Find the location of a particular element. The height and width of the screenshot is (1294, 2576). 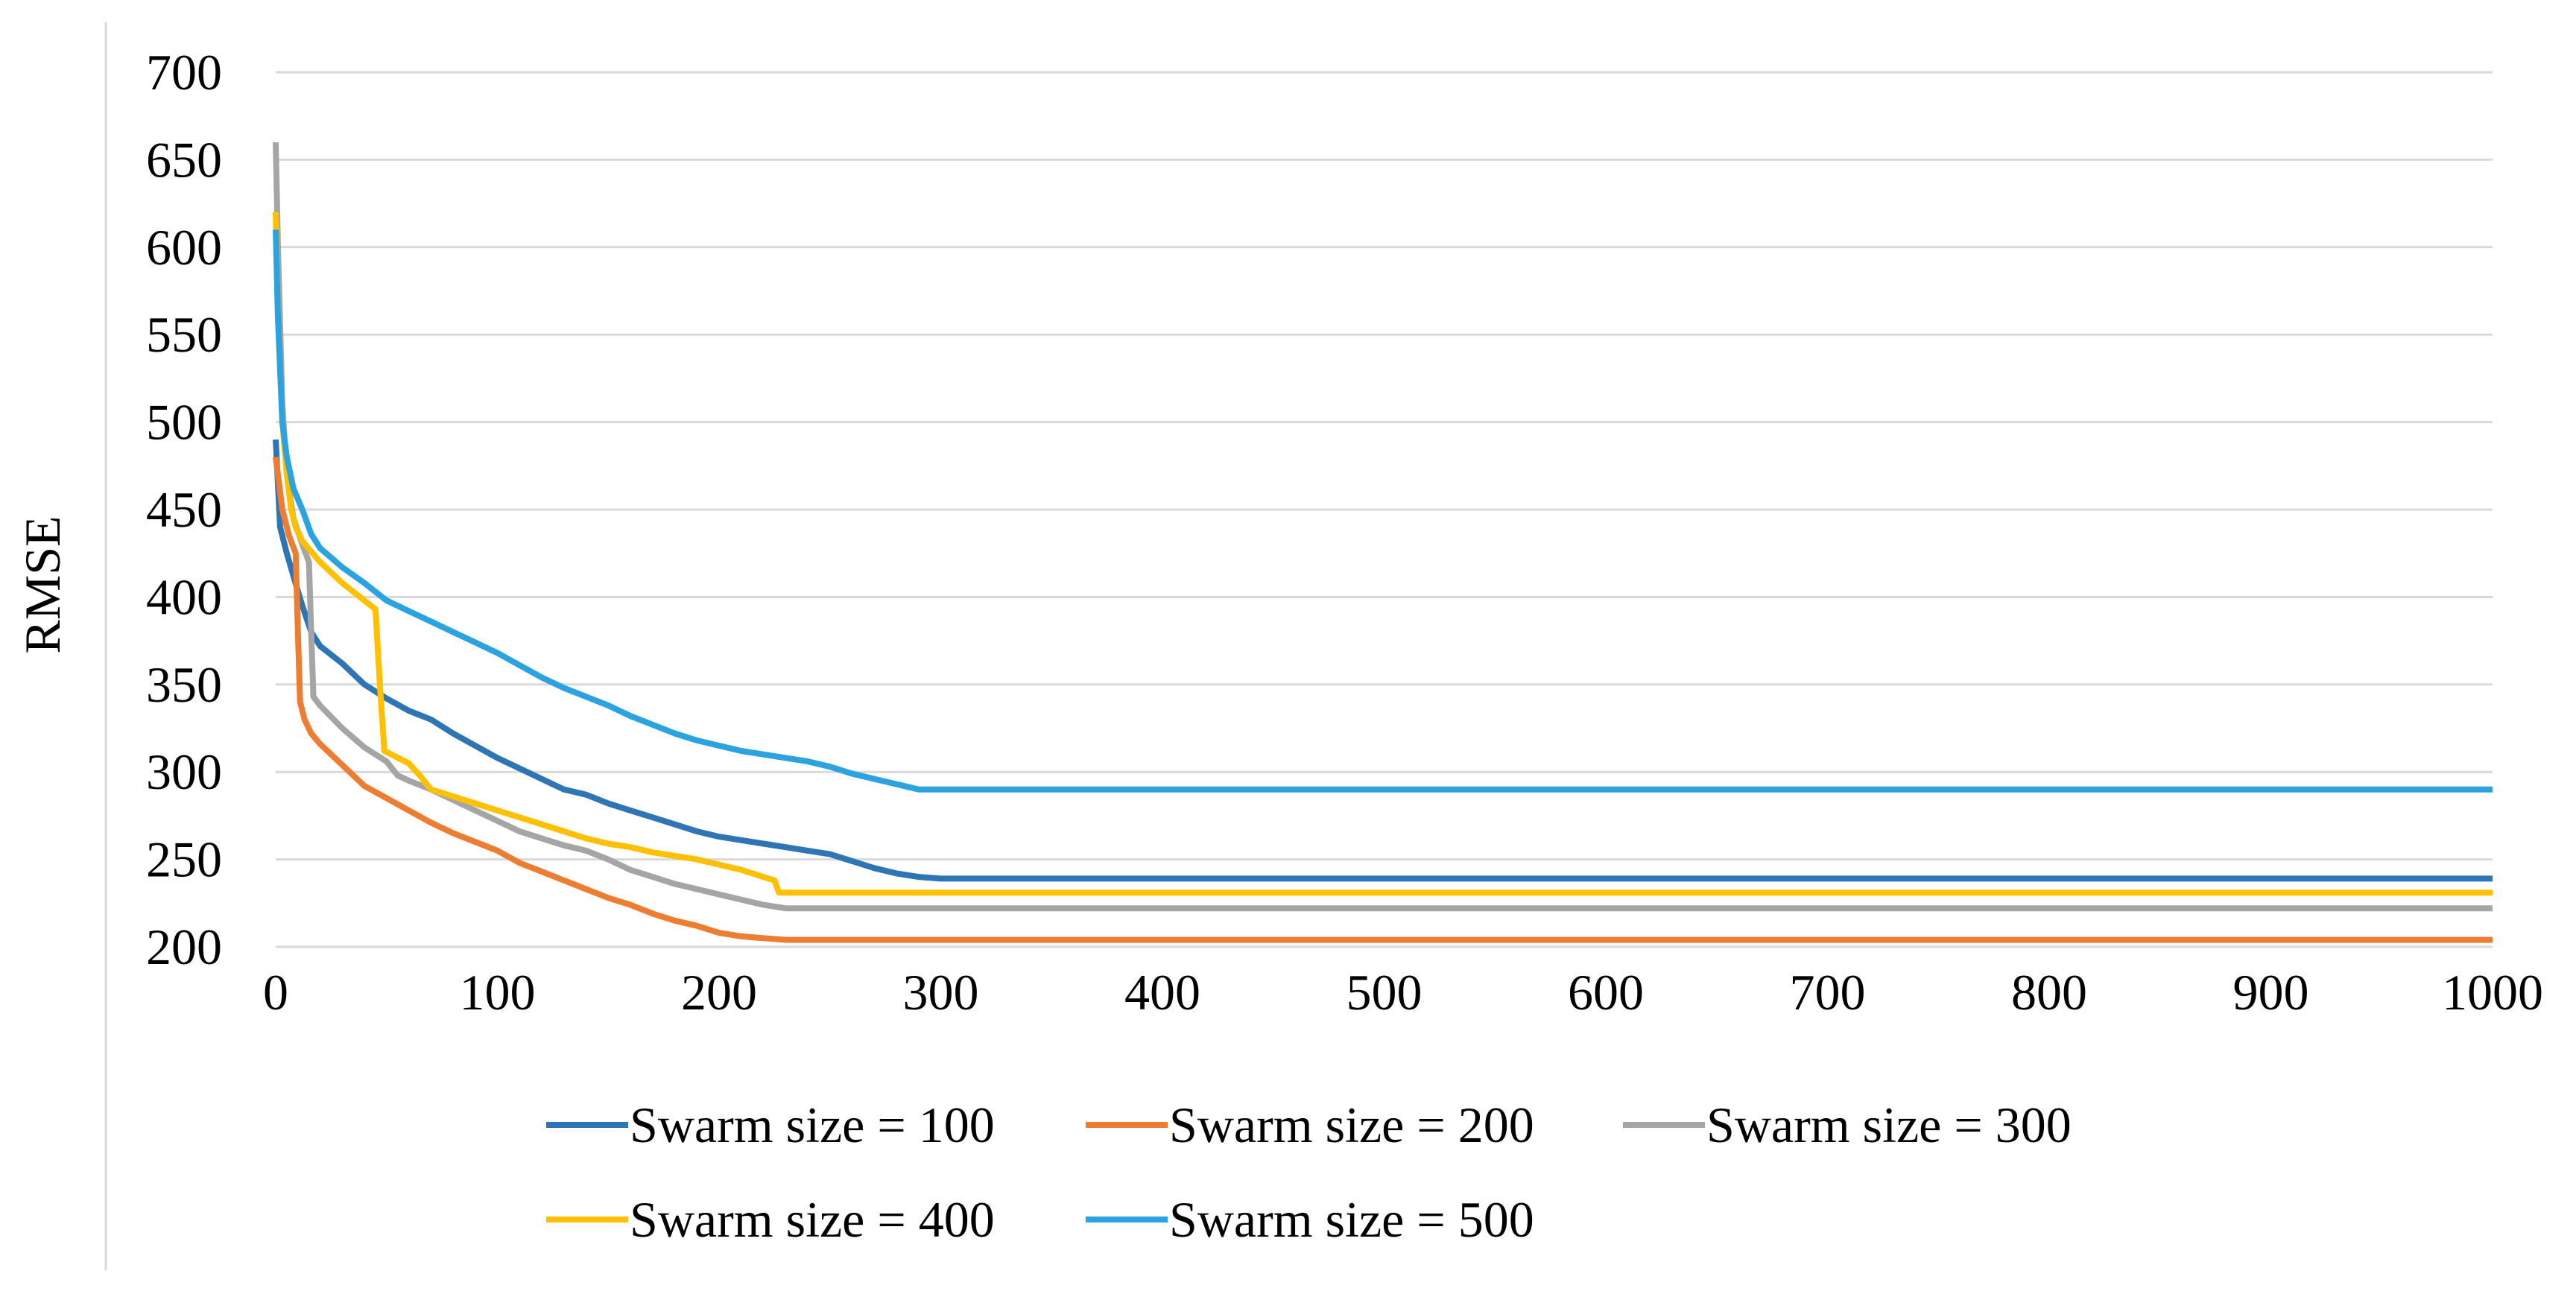

y-axis-tick-labels: 200 250 300 350 400 450 500 550 600 650 700 is located at coordinates (184, 509).